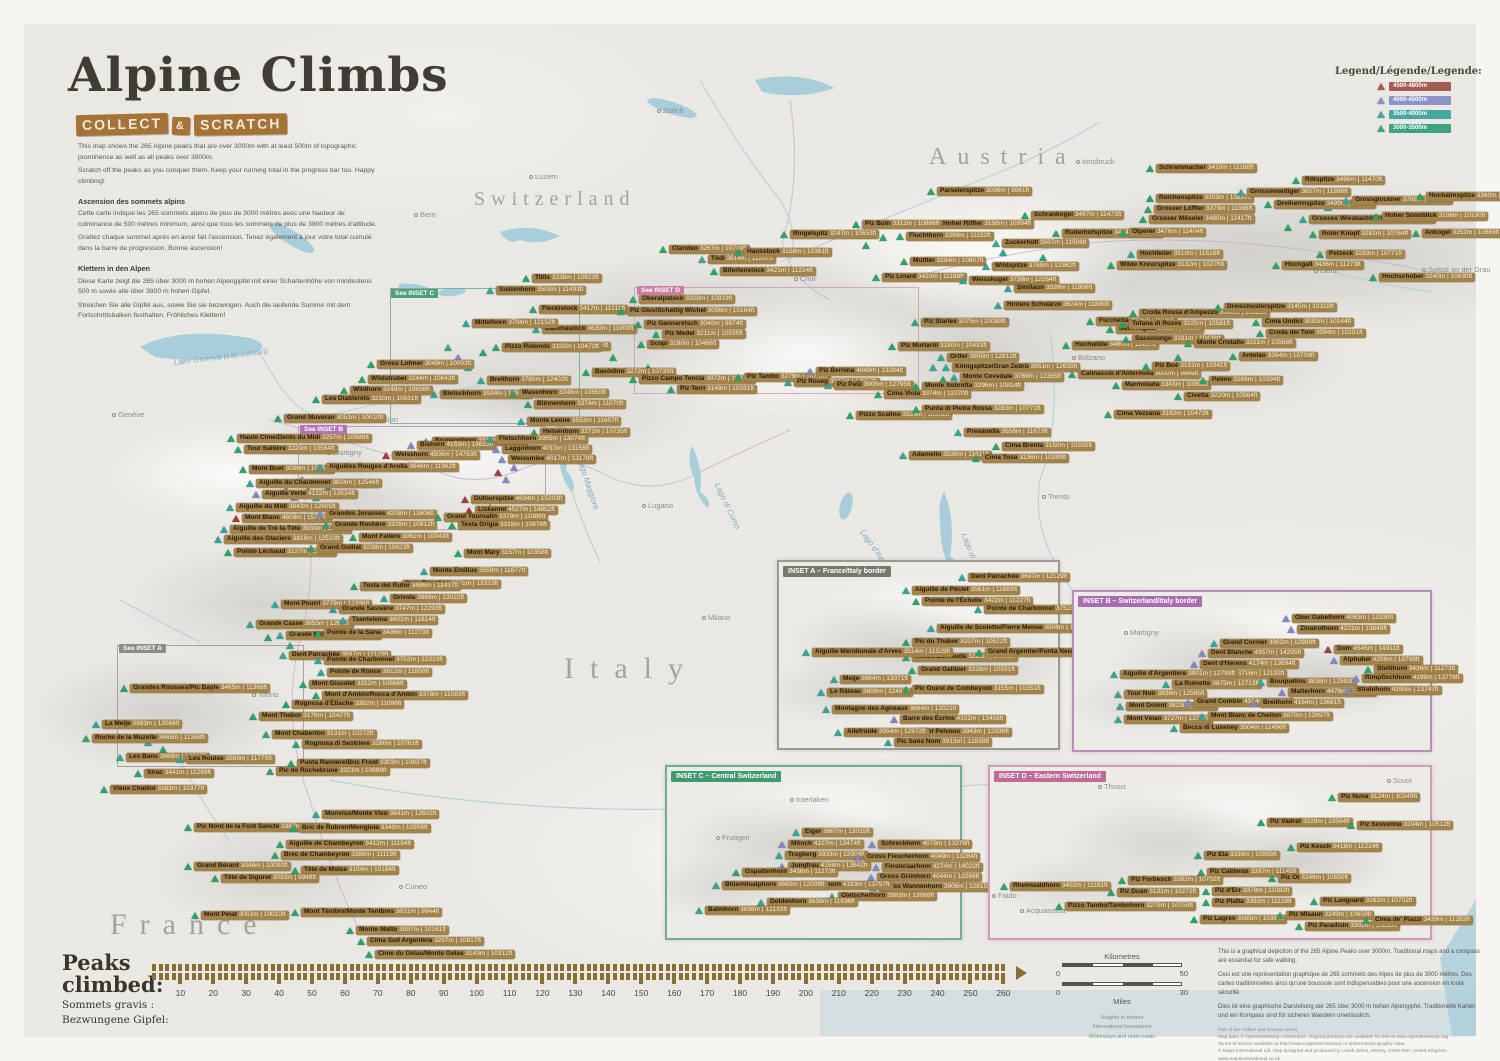  Describe the element at coordinates (508, 553) in the screenshot. I see `peak-chip: Mont Mary 3157m | 10358ft` at that location.